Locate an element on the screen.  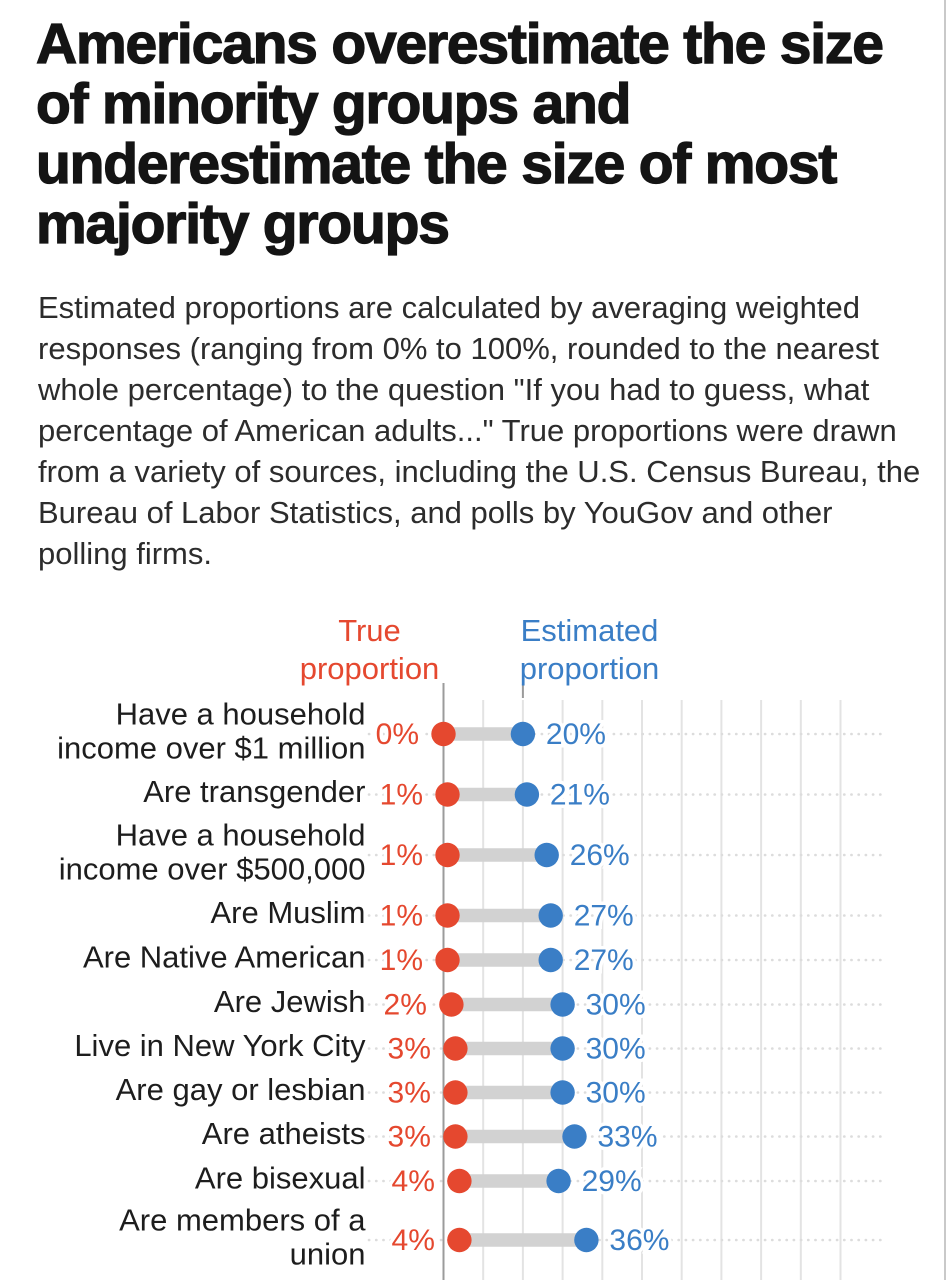
svg-text: 20% is located at coordinates (576, 734).